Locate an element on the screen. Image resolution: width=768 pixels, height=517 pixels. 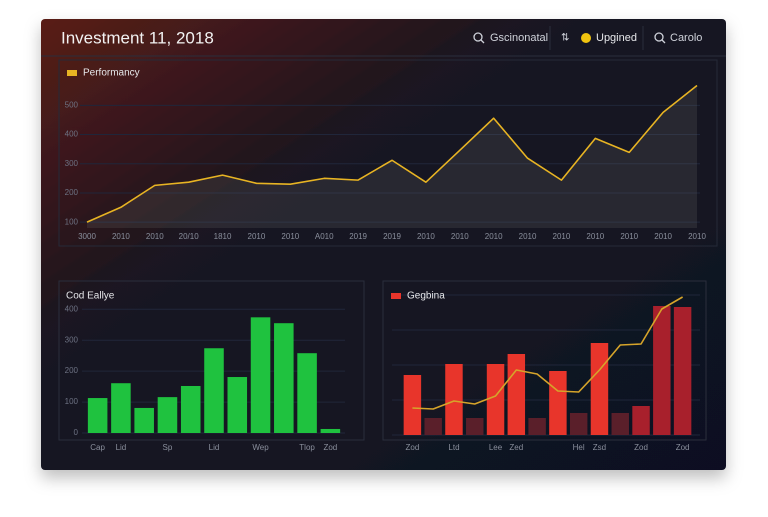
x-tick-label: A010 is located at coordinates (324, 236).